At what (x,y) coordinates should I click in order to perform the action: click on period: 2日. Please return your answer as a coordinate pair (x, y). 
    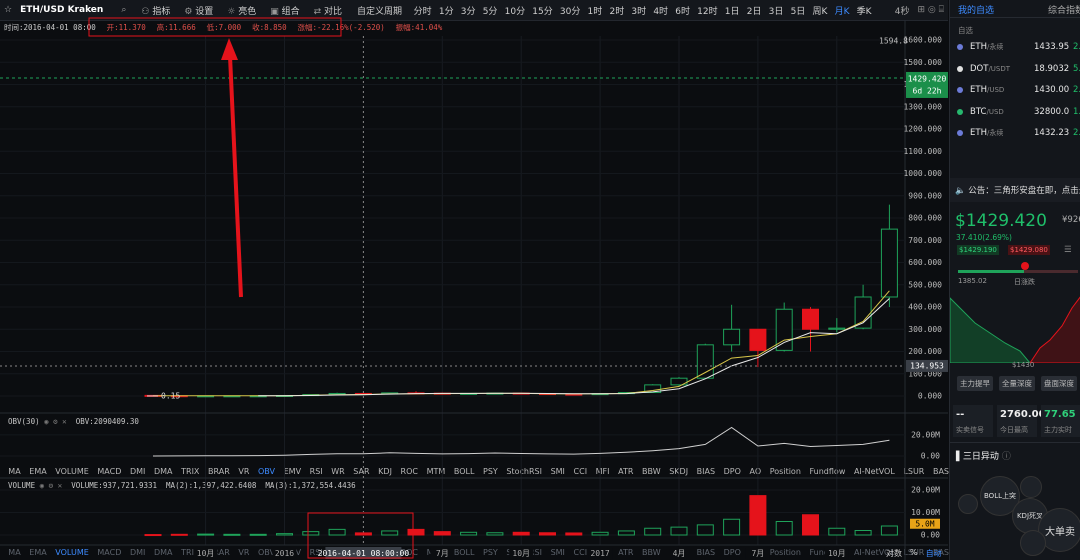
    Looking at the image, I should click on (754, 11).